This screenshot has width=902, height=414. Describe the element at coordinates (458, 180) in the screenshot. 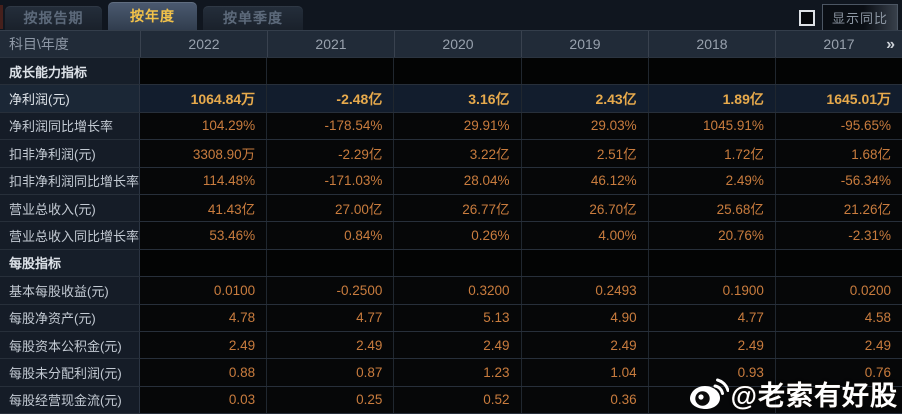

I see `cell-value: 28.04%` at that location.